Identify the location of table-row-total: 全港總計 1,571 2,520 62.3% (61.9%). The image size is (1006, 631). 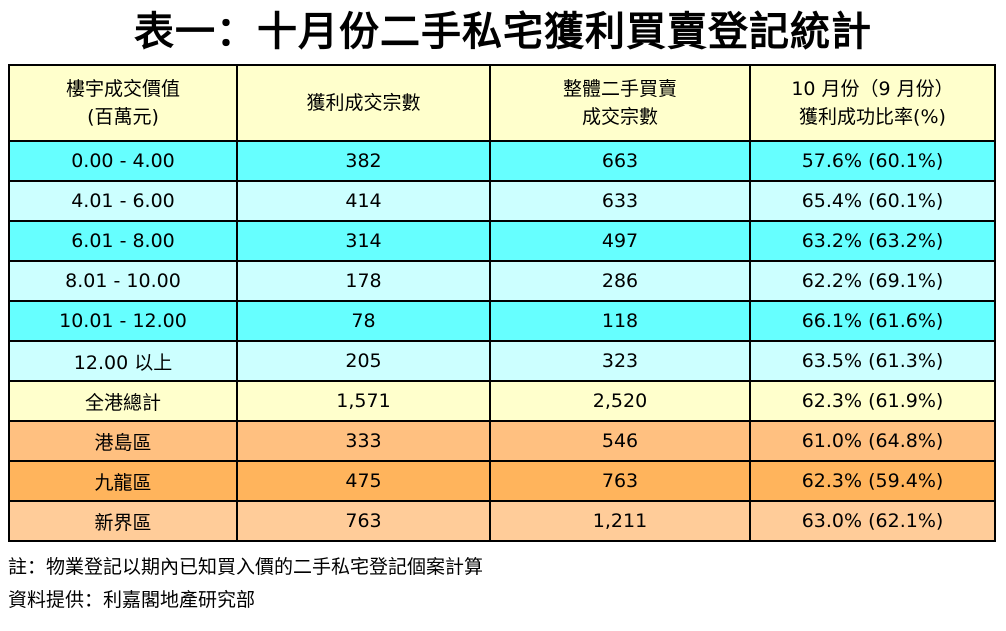
(502, 400).